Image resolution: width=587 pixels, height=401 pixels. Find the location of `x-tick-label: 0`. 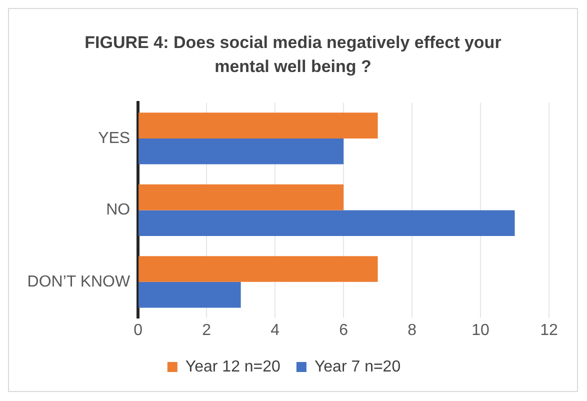

x-tick-label: 0 is located at coordinates (138, 330).